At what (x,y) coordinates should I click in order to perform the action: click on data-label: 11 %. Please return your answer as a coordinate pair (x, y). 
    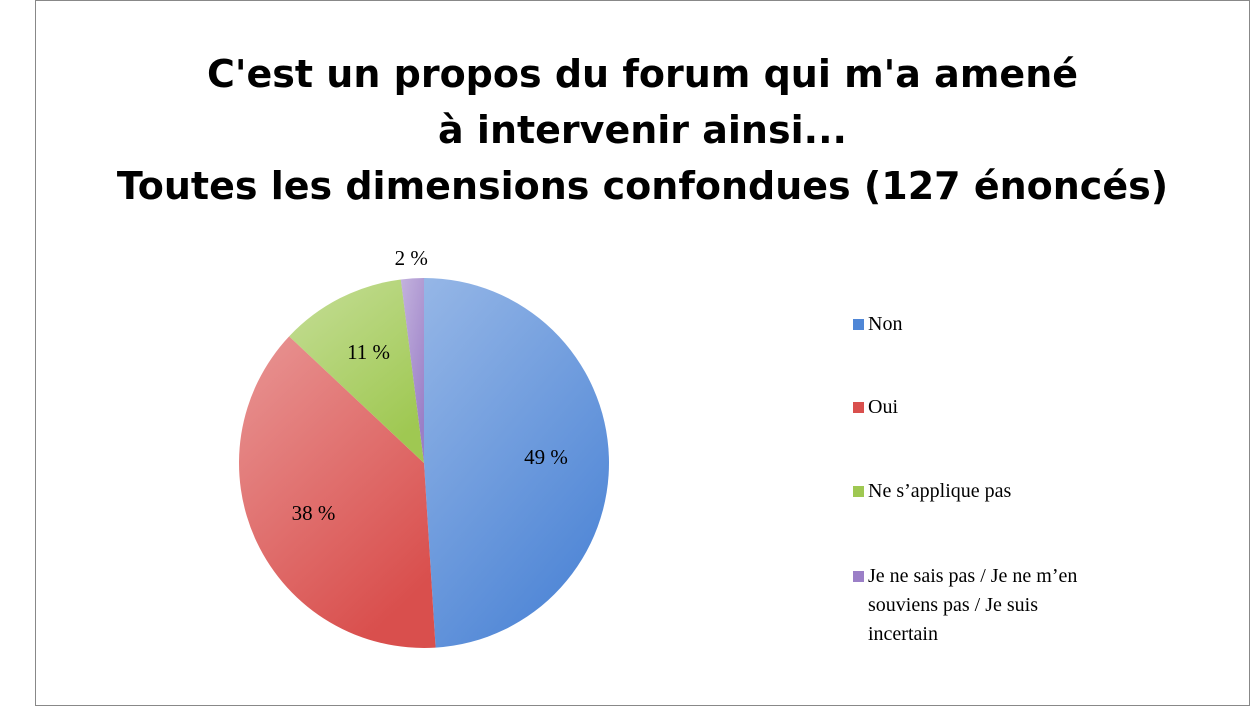
    Looking at the image, I should click on (368, 352).